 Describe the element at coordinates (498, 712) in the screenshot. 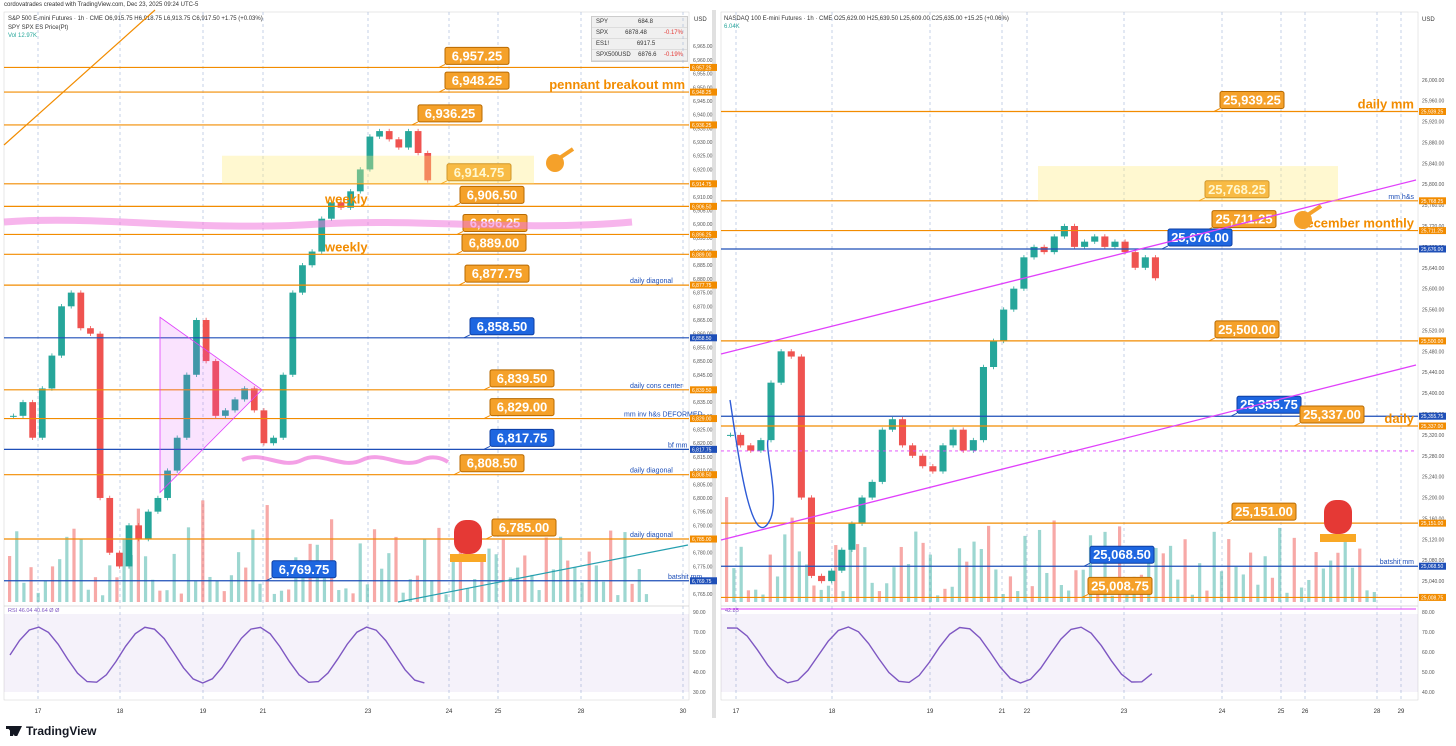

I see `x-axis-tick: 25` at that location.